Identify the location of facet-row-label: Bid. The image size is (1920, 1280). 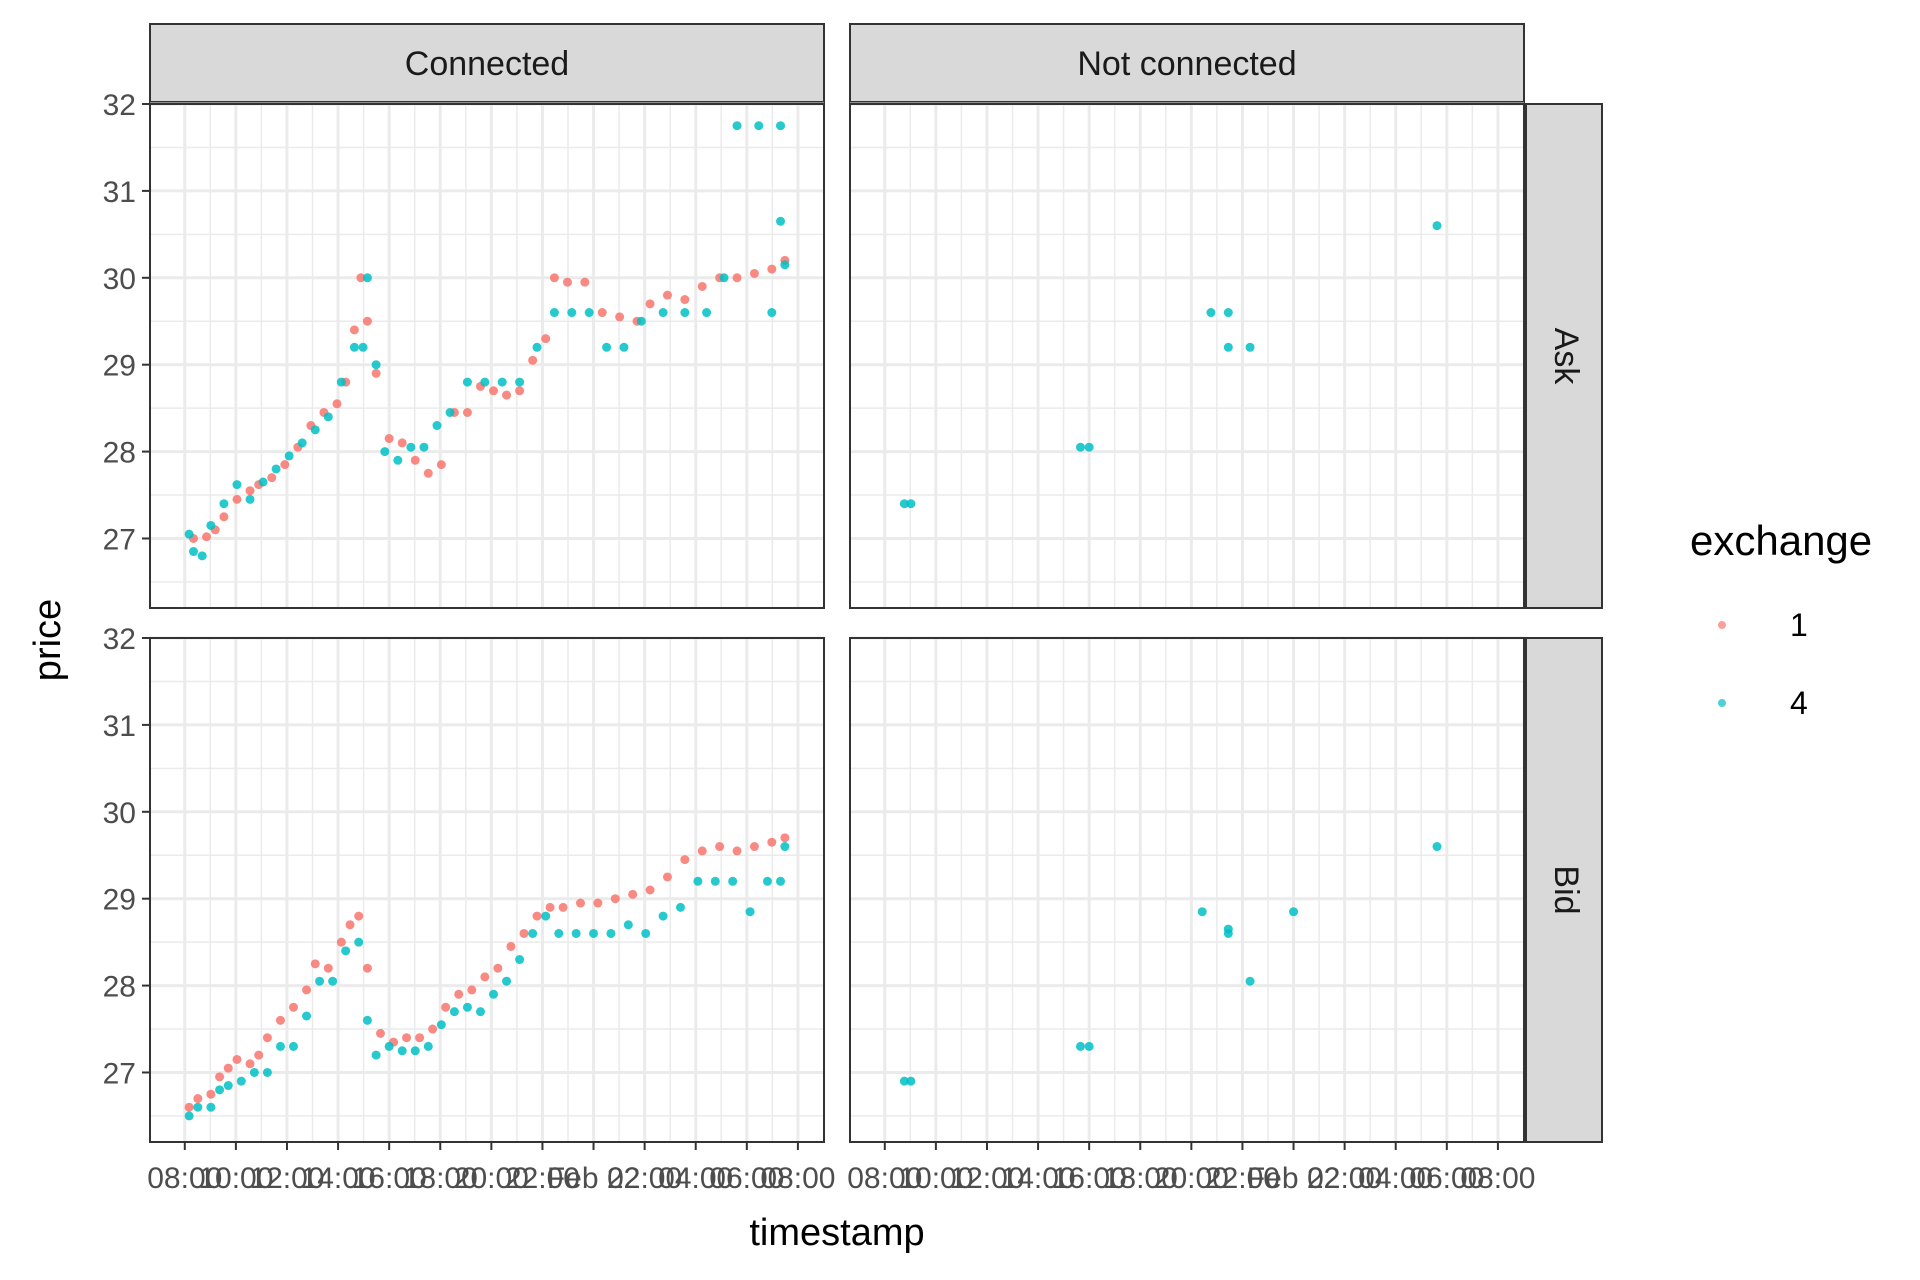
(1566, 889).